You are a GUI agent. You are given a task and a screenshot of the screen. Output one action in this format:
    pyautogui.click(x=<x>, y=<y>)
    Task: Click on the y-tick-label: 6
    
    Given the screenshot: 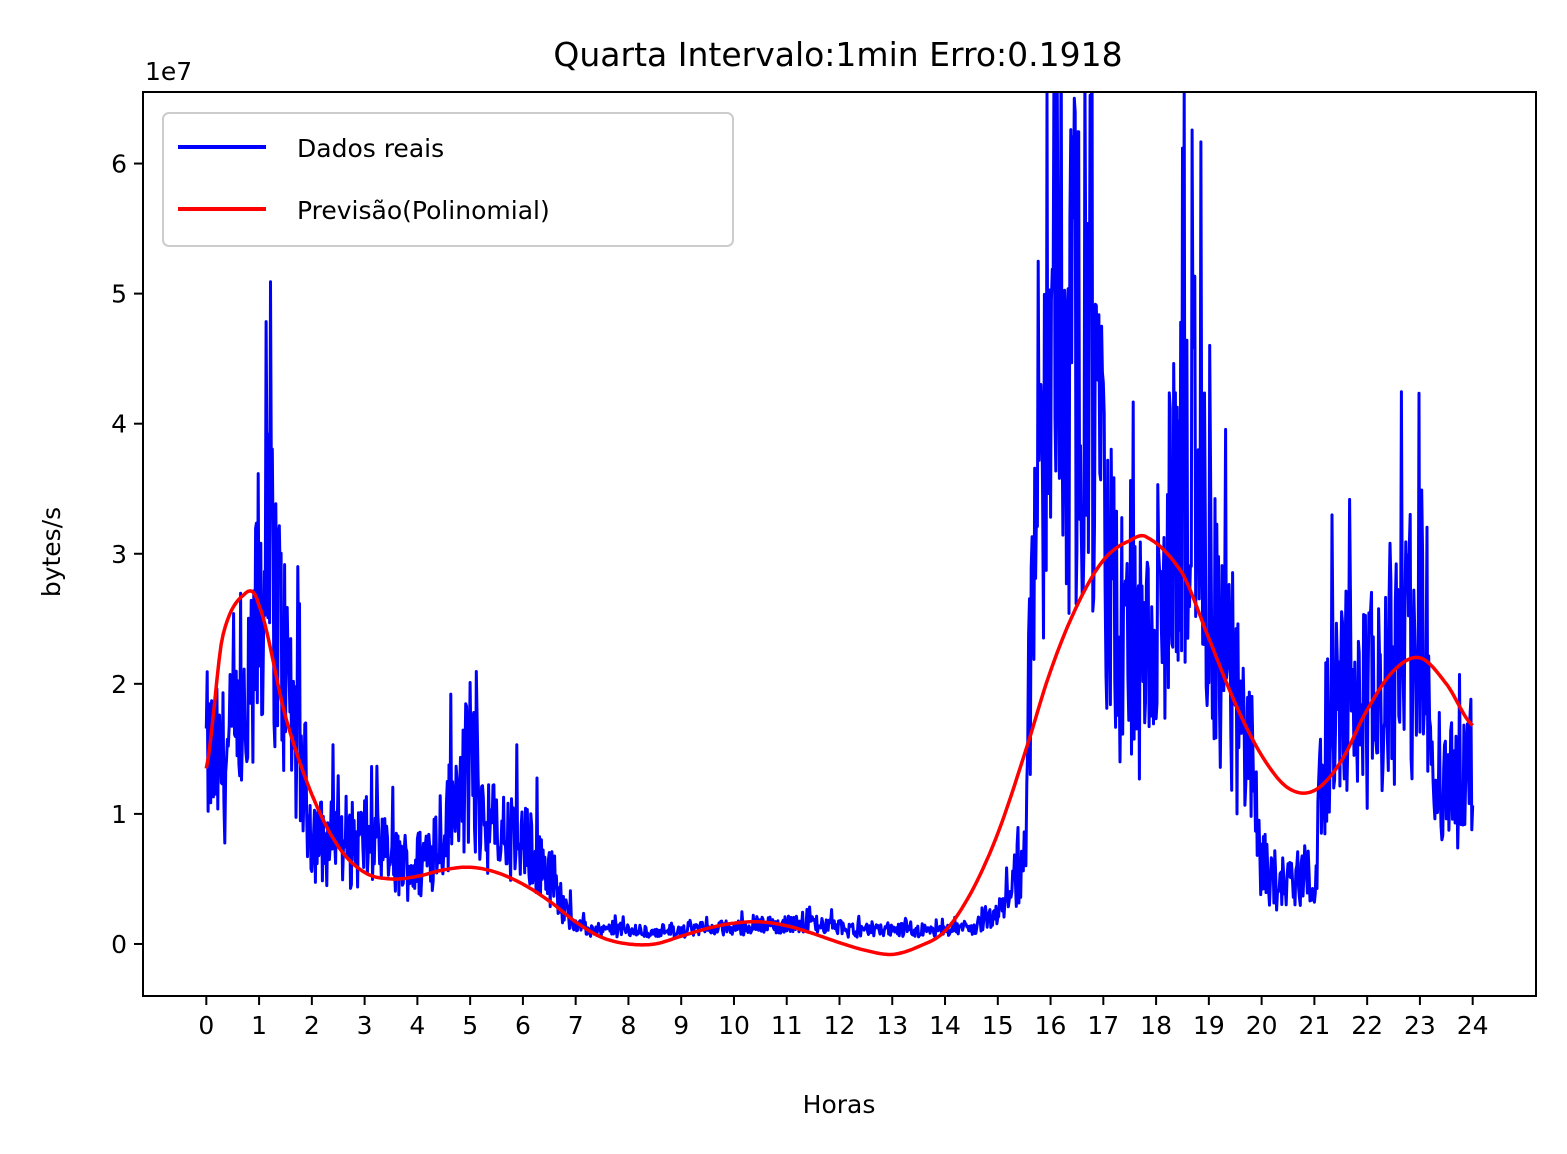 What is the action you would take?
    pyautogui.click(x=119, y=164)
    